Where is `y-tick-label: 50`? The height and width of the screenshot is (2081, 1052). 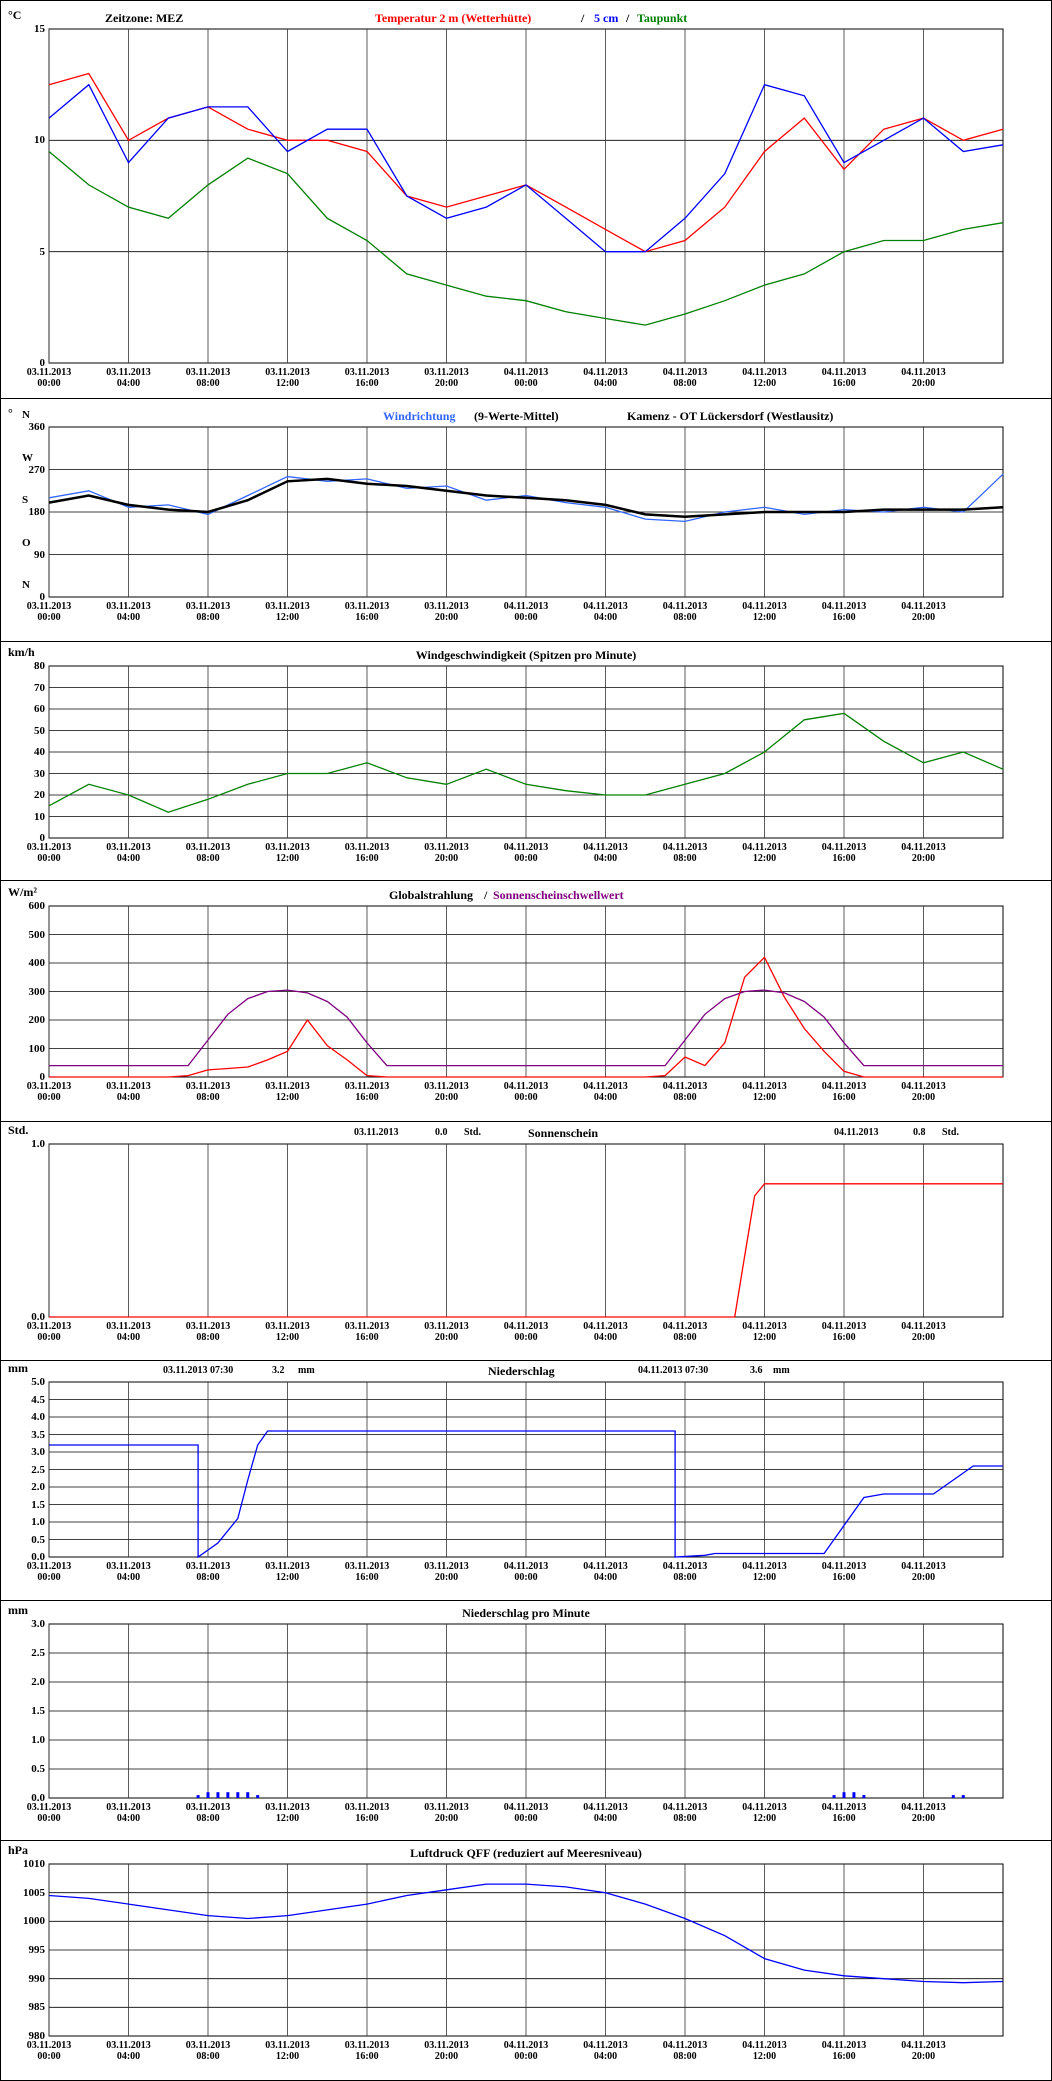
y-tick-label: 50 is located at coordinates (39, 730).